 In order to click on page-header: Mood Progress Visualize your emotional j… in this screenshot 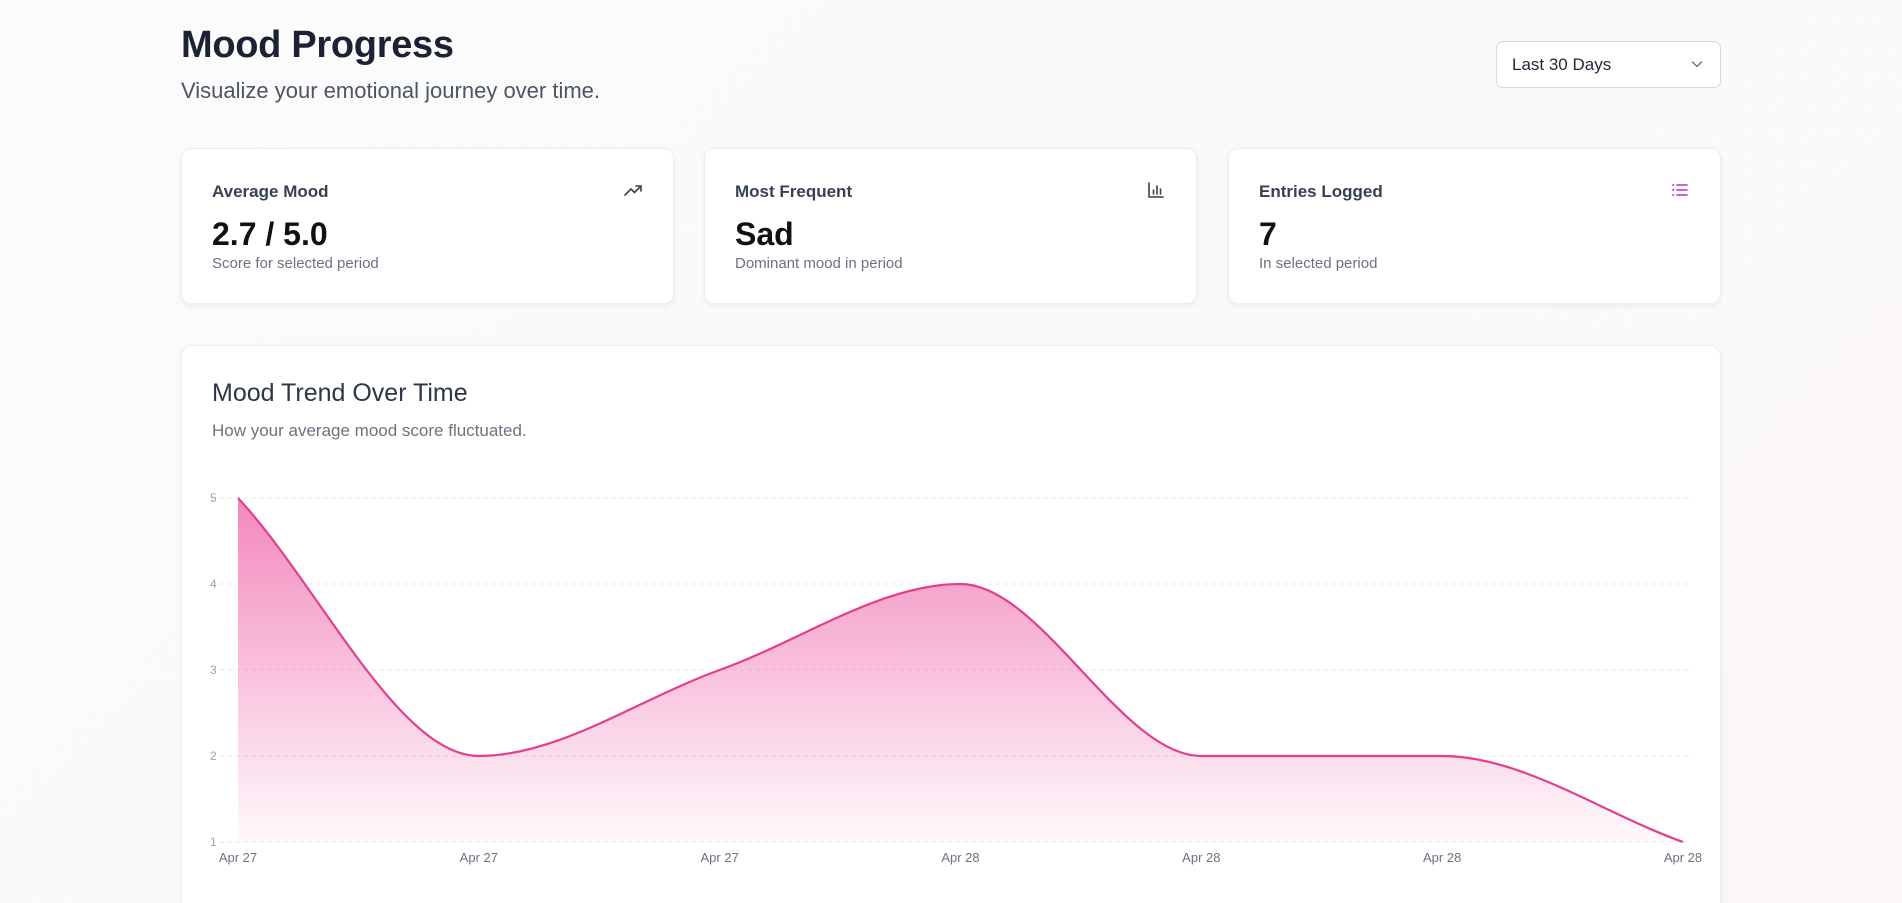, I will do `click(951, 67)`.